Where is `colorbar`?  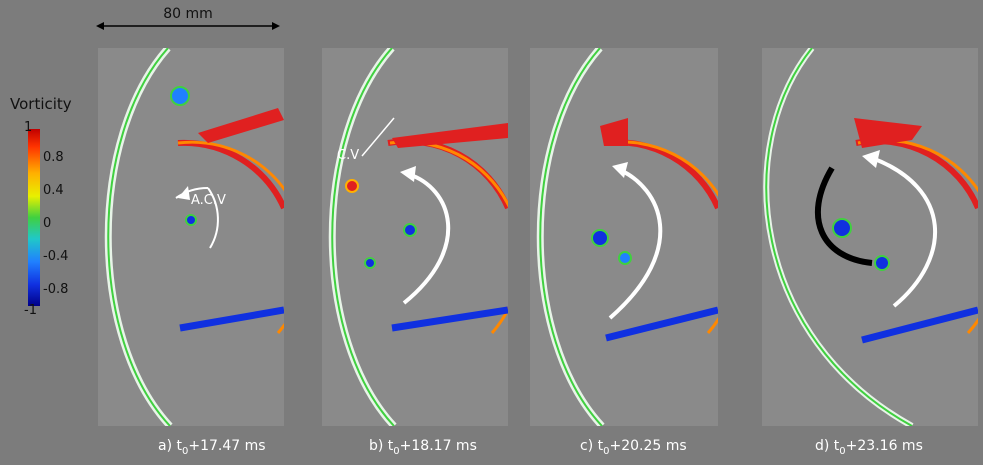
colorbar is located at coordinates (34, 217).